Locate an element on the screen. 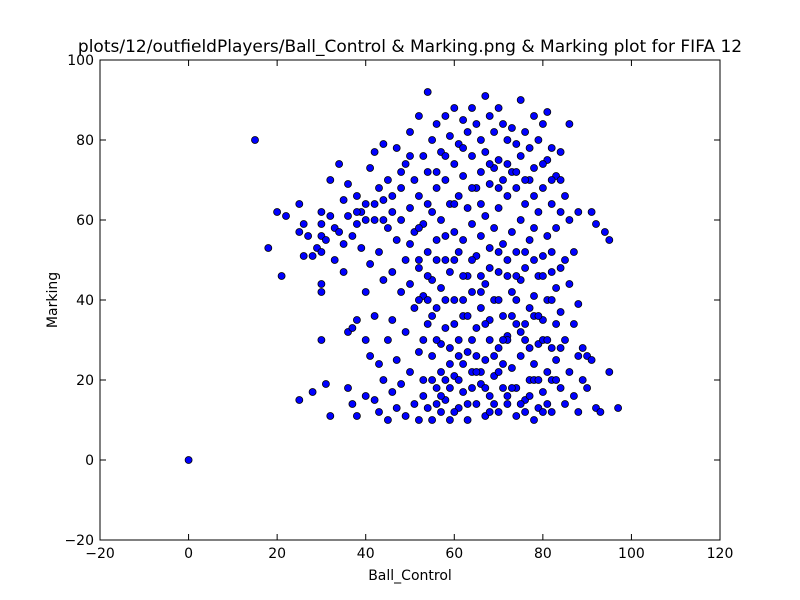 The image size is (800, 600). x-tick-label: 0 is located at coordinates (188, 554).